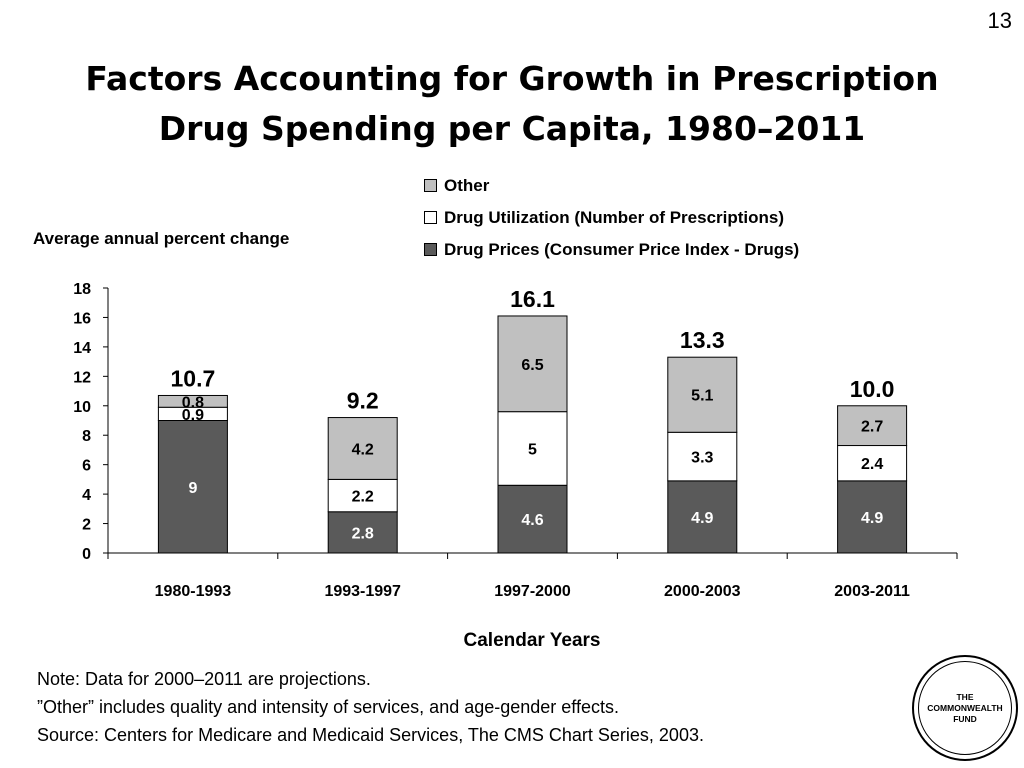  Describe the element at coordinates (702, 591) in the screenshot. I see `x-category-label: 2000-2003` at that location.